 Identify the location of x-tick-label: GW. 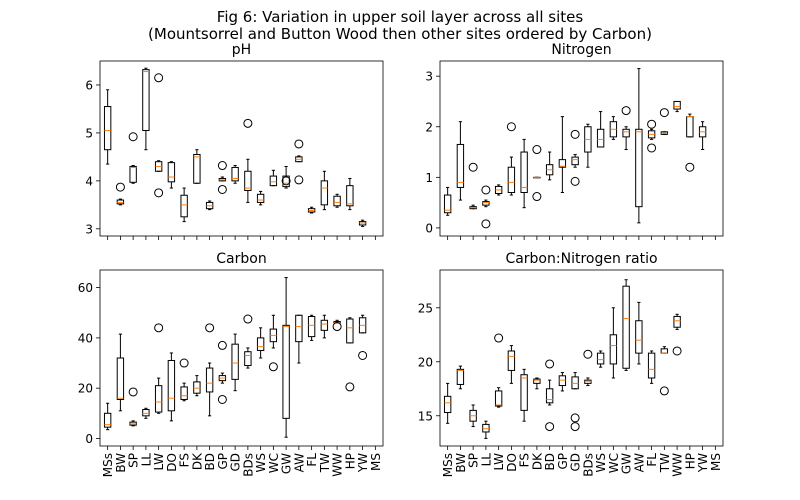
(287, 463).